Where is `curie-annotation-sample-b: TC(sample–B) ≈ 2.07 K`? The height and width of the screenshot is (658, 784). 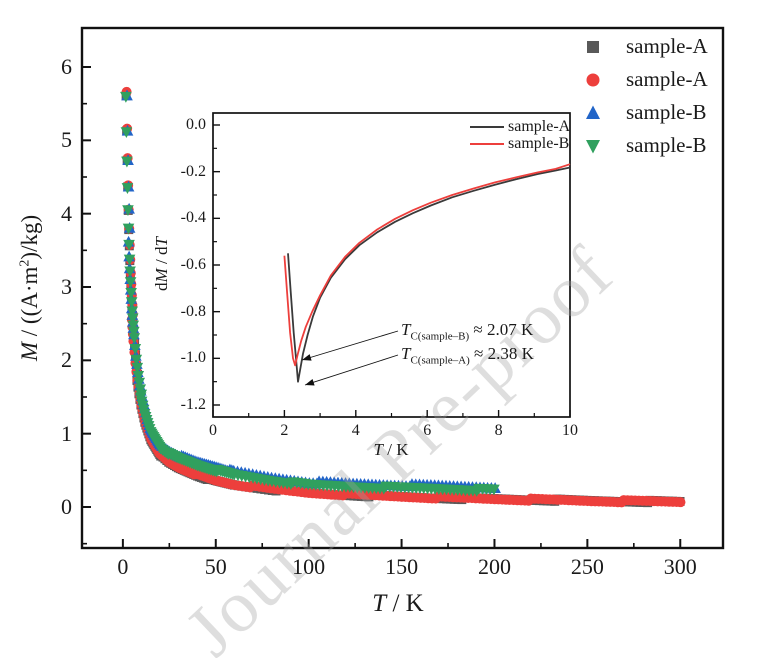
curie-annotation-sample-b: TC(sample–B) ≈ 2.07 K is located at coordinates (467, 331).